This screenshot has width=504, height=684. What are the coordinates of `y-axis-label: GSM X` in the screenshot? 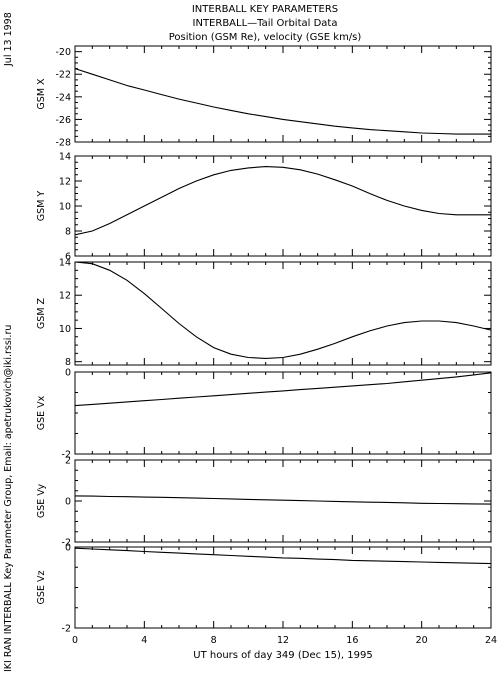 It's located at (41, 94).